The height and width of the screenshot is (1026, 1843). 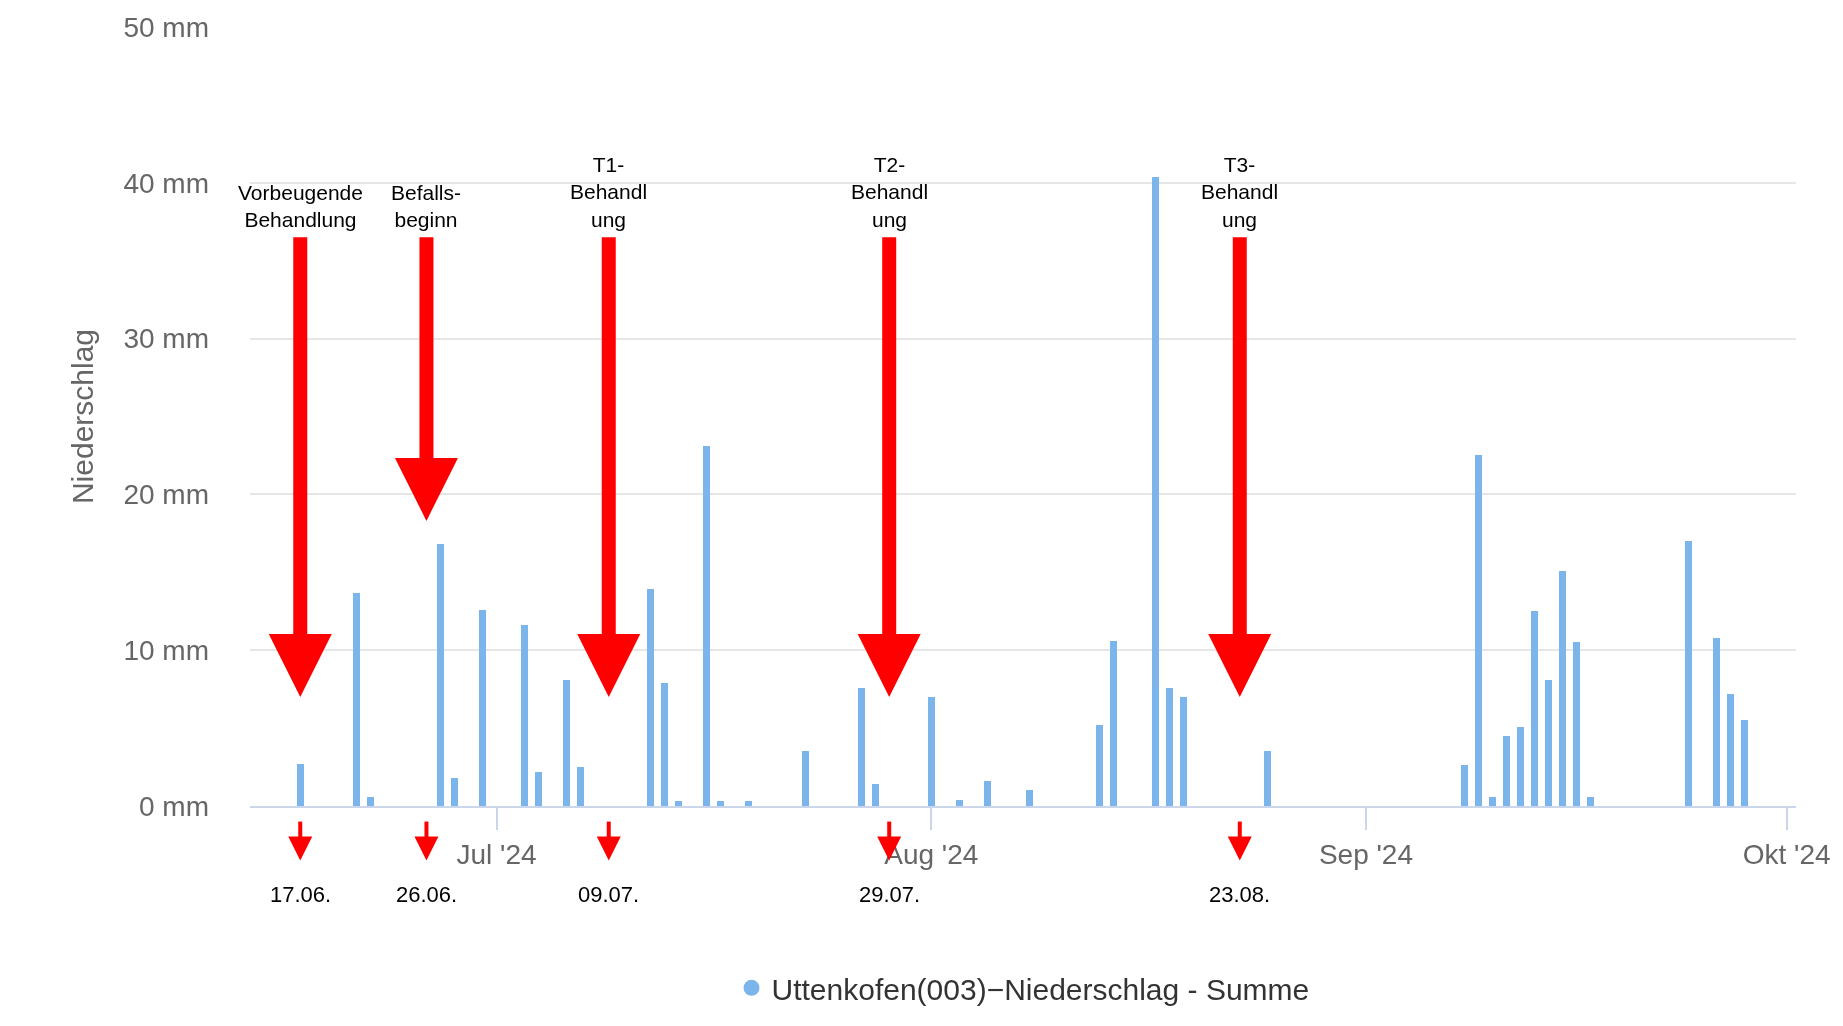 I want to click on ref-line-label: Vorbeugende Behandlung, so click(x=300, y=206).